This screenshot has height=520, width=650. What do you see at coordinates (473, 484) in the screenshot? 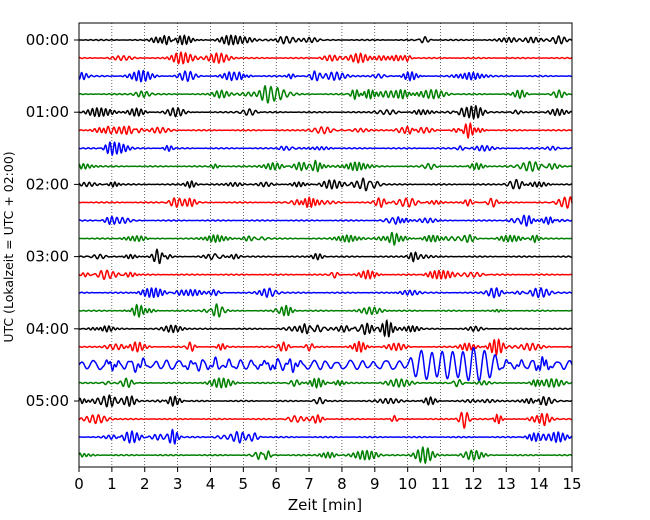
I see `x-tick-label: 12` at bounding box center [473, 484].